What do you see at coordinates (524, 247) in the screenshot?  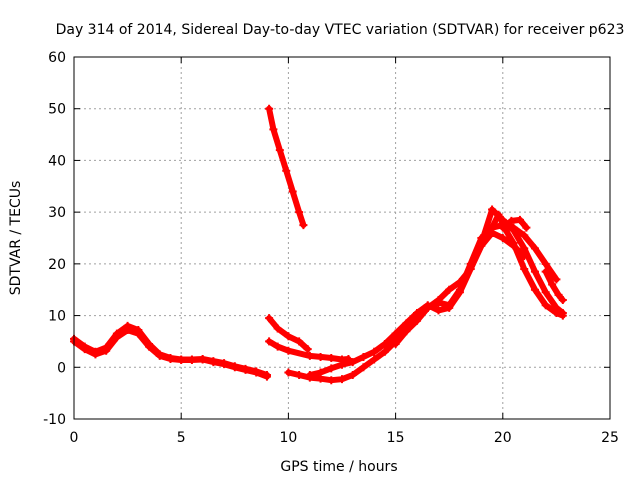 I see `series-track-i` at bounding box center [524, 247].